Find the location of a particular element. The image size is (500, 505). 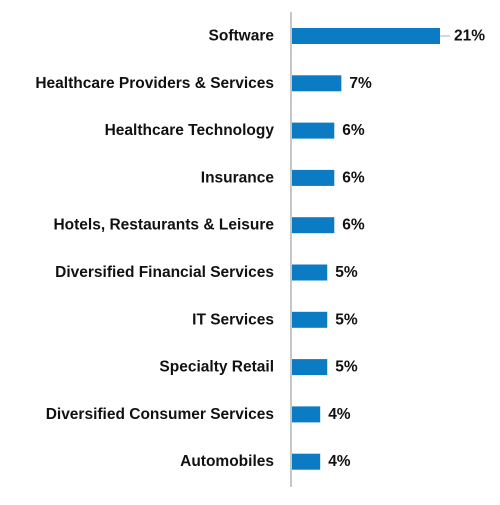

category-label: Healthcare Technology is located at coordinates (190, 130).